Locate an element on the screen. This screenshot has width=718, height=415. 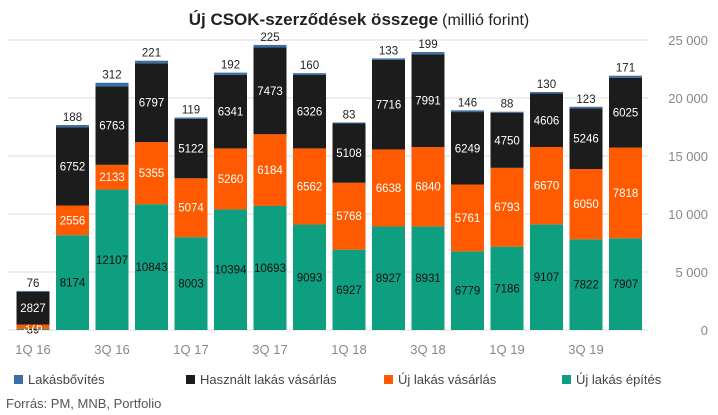
data-label: 6840 is located at coordinates (428, 188).